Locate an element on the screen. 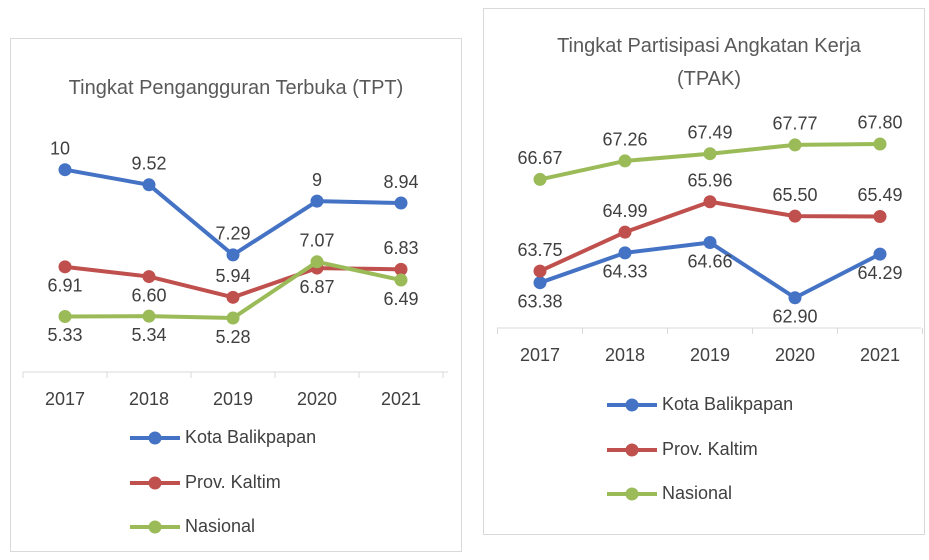 Image resolution: width=929 pixels, height=560 pixels. data-label: 66.67 is located at coordinates (539, 158).